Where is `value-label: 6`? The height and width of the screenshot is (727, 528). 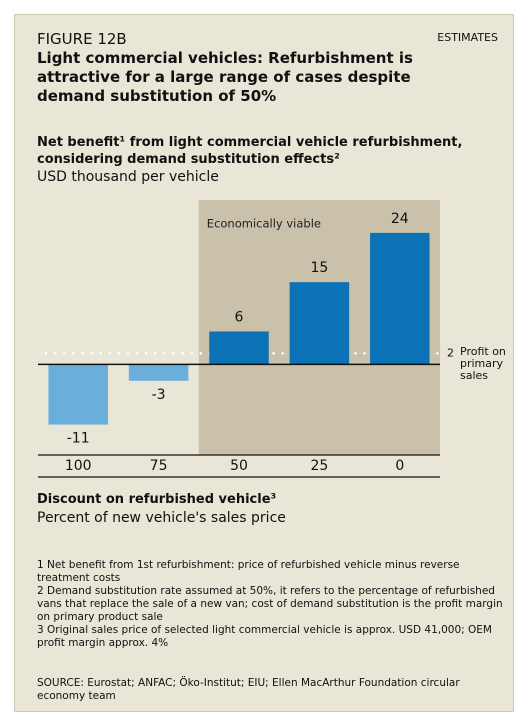 value-label: 6 is located at coordinates (239, 317).